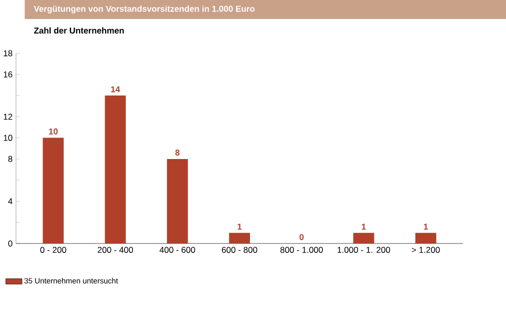  I want to click on x-tick-label: > 1.200, so click(426, 249).